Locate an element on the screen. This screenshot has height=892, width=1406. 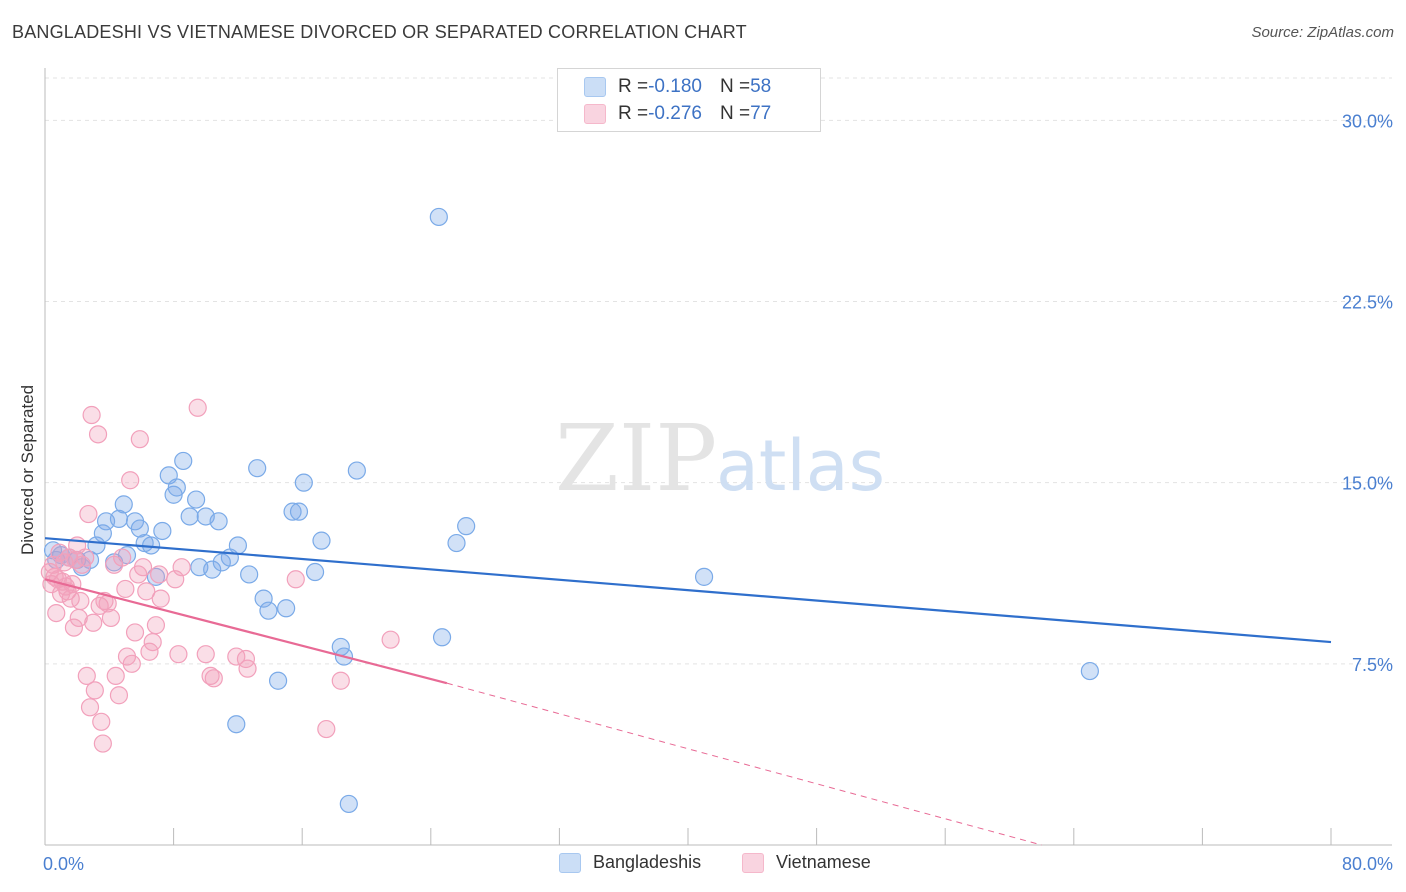
x-tick-label: 0.0% is located at coordinates (63, 864).